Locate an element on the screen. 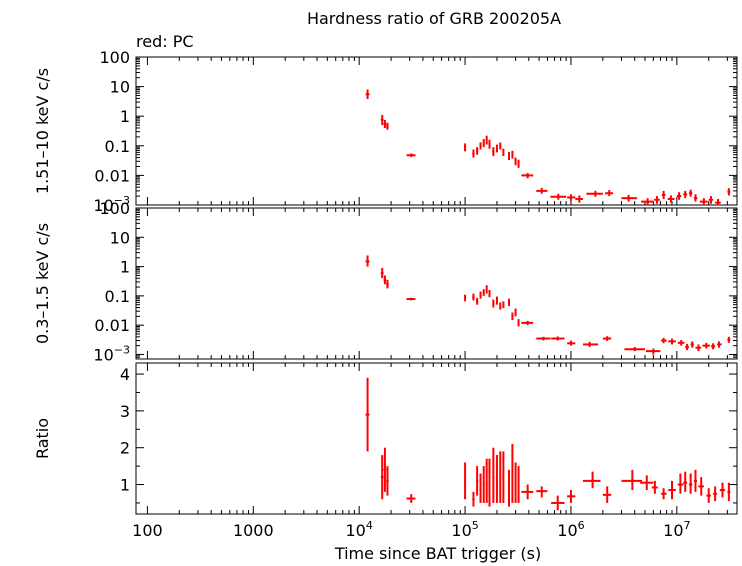 This screenshot has width=742, height=566. x-tick-label: 10⁷ is located at coordinates (676, 529).